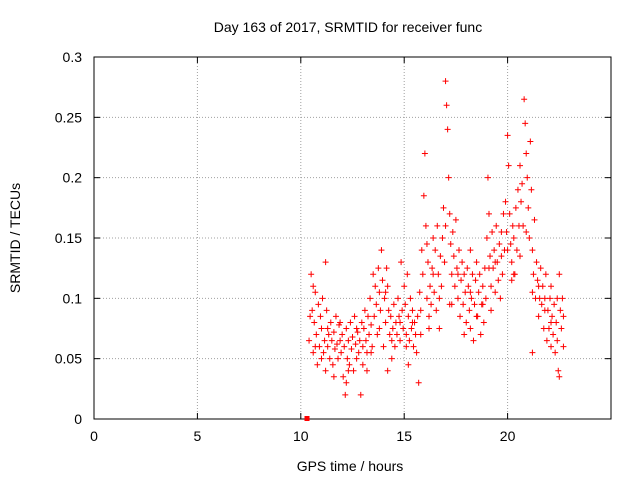 The height and width of the screenshot is (480, 640). Describe the element at coordinates (73, 57) in the screenshot. I see `y-tick-label: 0.3` at that location.